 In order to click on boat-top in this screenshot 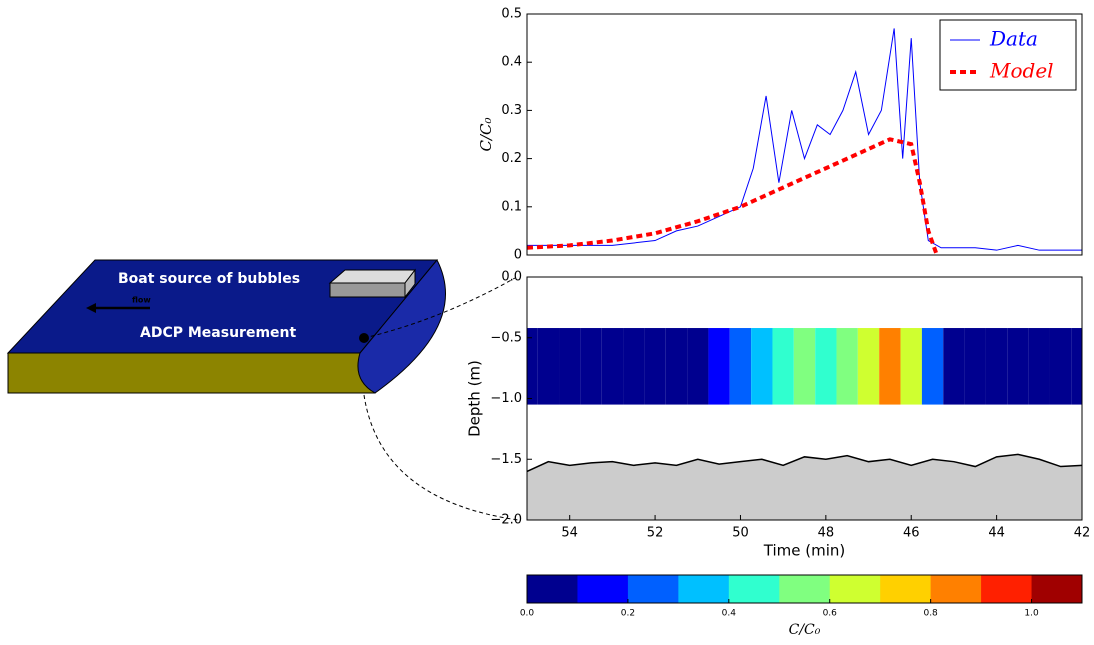, I will do `click(372, 276)`.